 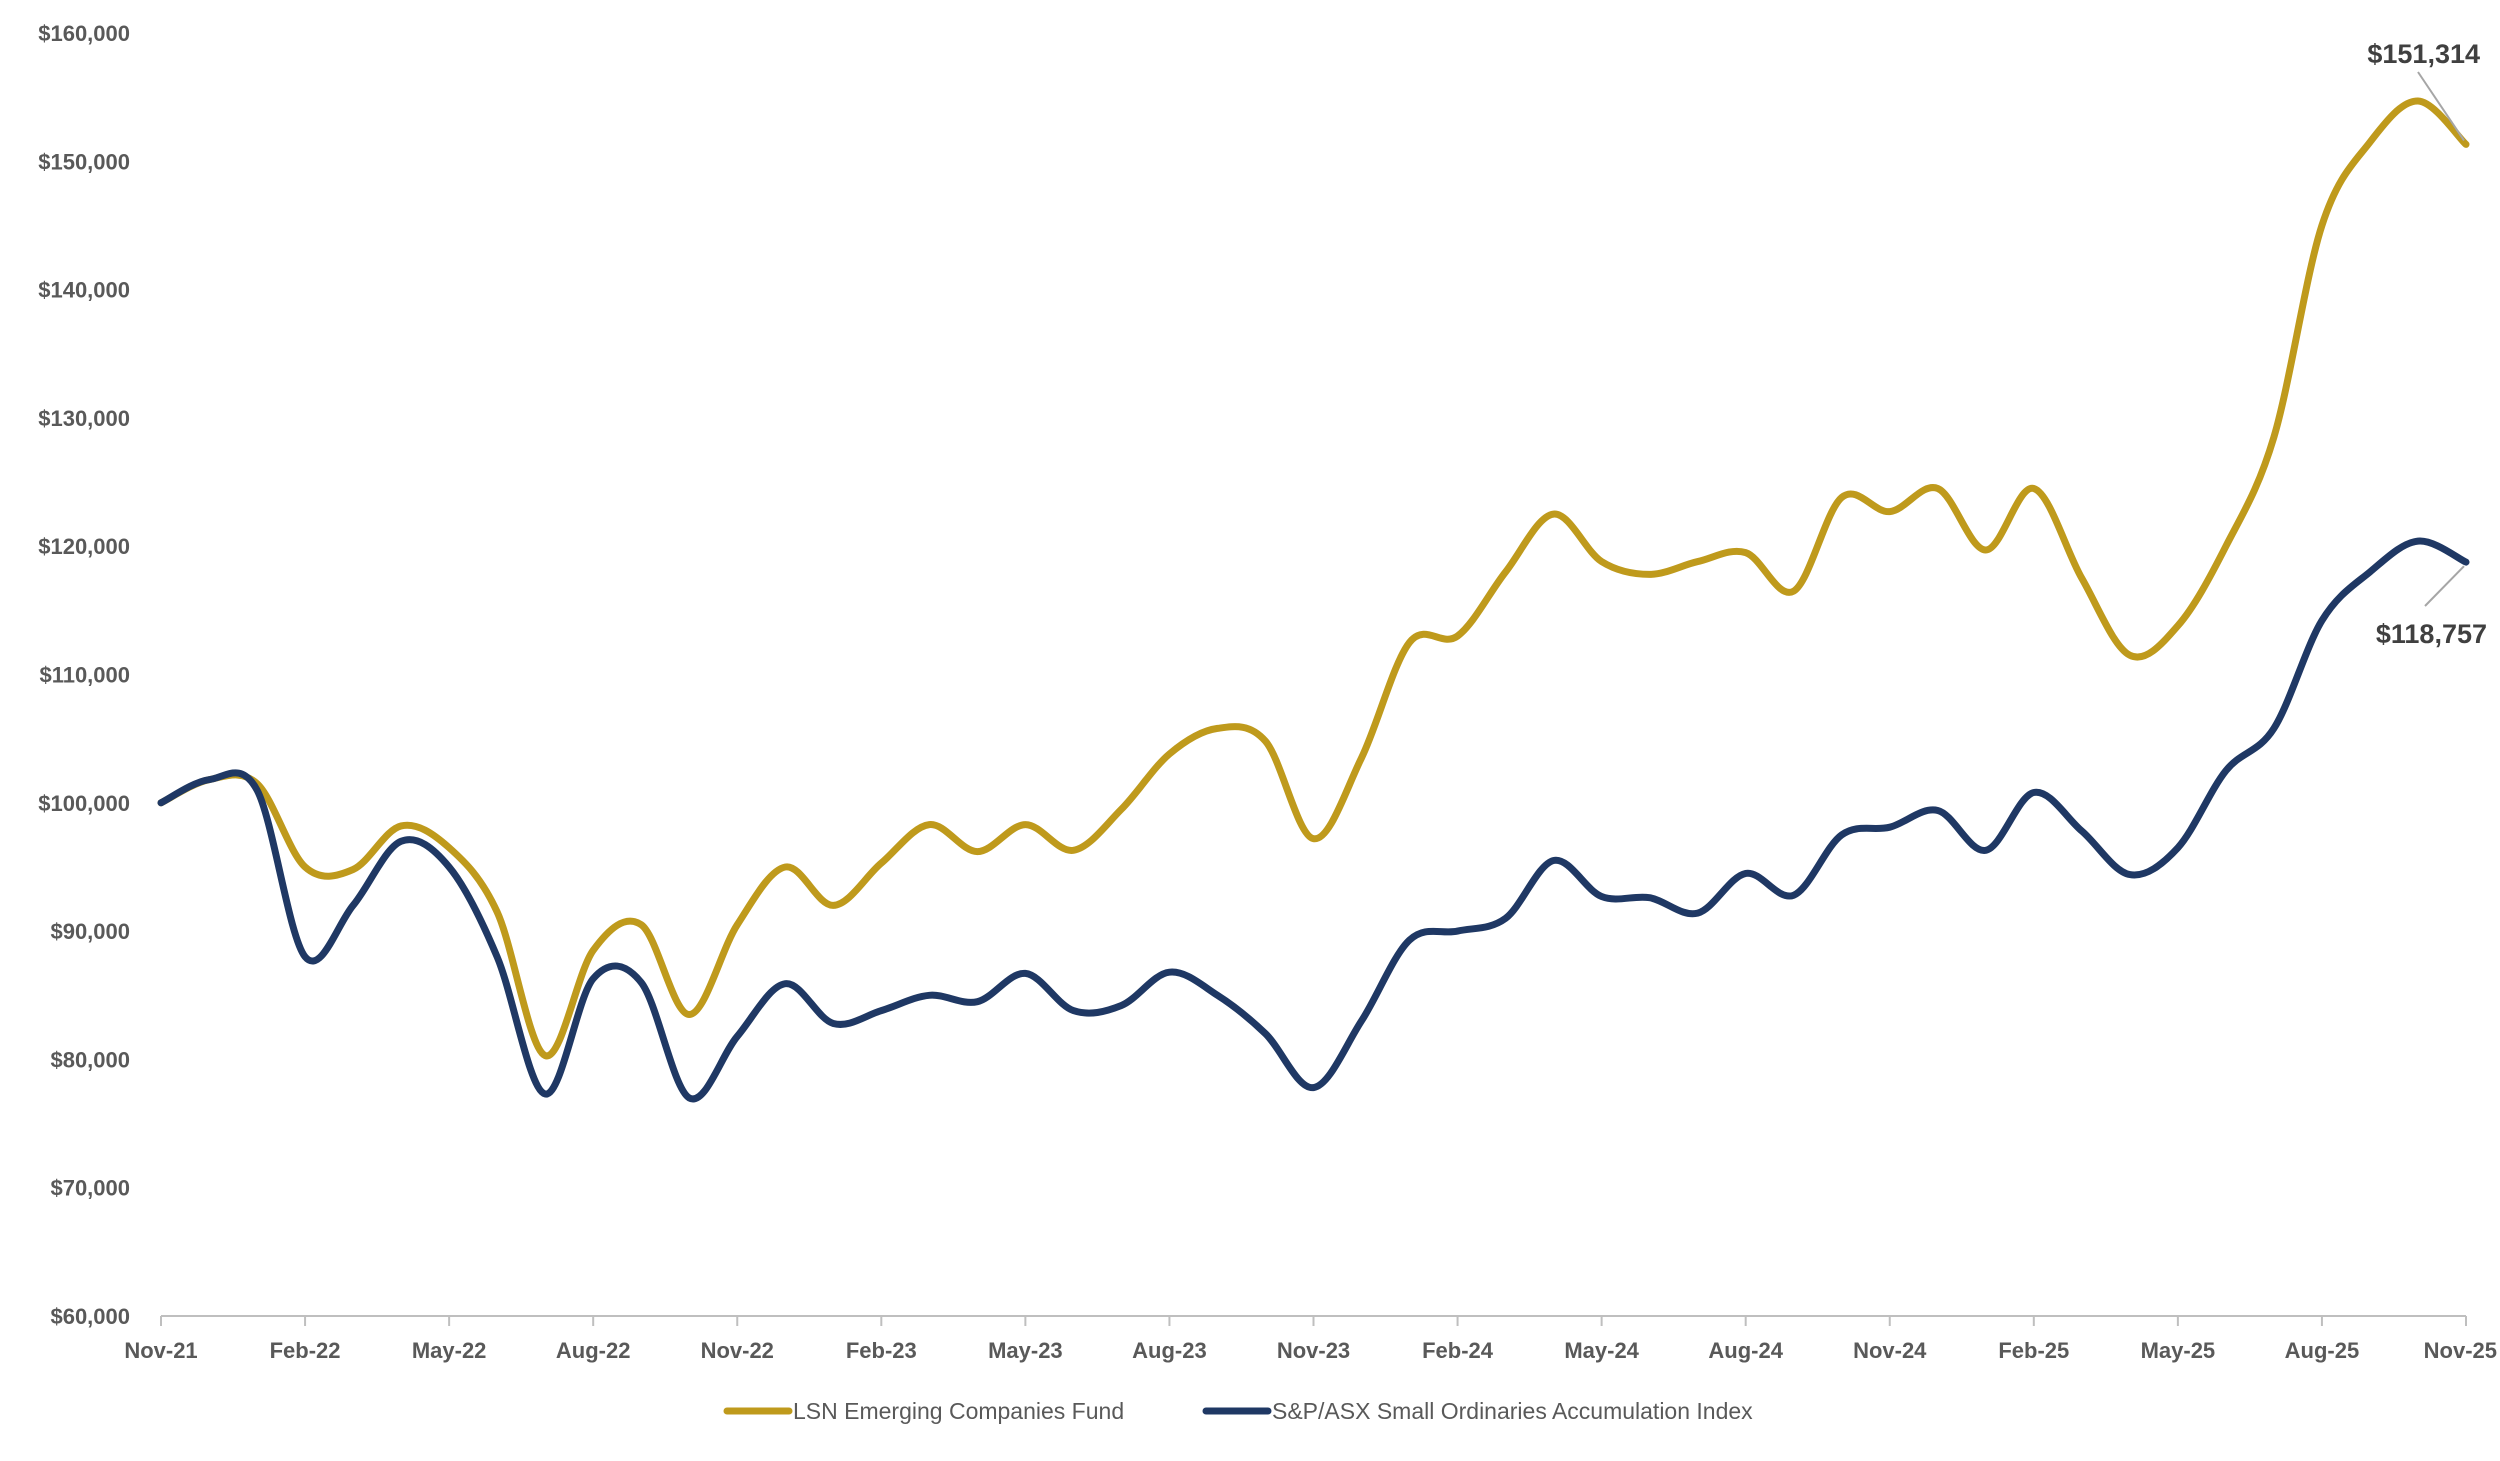 I want to click on y-tick-label: $80,000, so click(x=90, y=1059).